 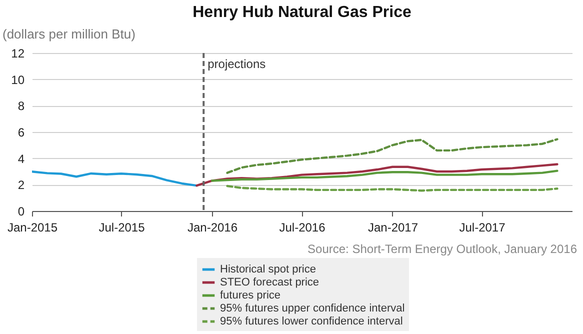 What do you see at coordinates (21, 133) in the screenshot?
I see `y-tick-label: 6` at bounding box center [21, 133].